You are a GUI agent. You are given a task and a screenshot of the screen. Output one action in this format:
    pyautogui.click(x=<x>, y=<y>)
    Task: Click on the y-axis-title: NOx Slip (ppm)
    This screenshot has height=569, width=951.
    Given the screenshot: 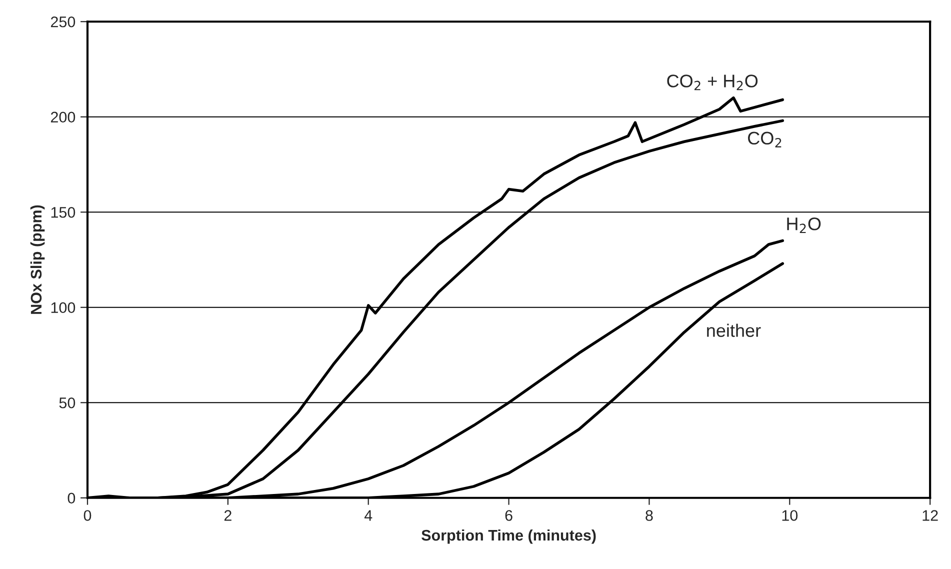 What is the action you would take?
    pyautogui.click(x=37, y=259)
    